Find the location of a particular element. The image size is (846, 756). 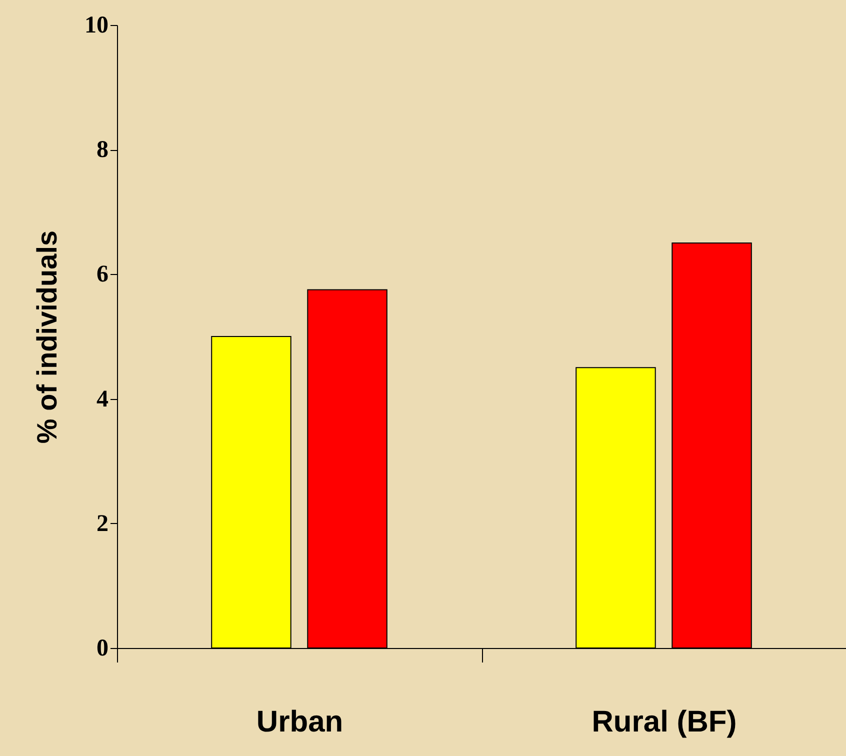

y-axis-title: % of individuals is located at coordinates (47, 337).